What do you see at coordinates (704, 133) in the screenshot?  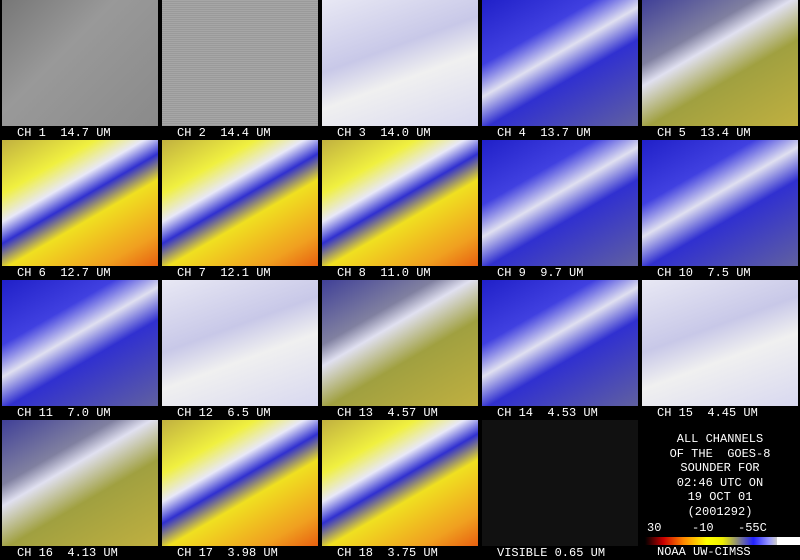 I see `channel-label: CH 5 13.4 UM` at bounding box center [704, 133].